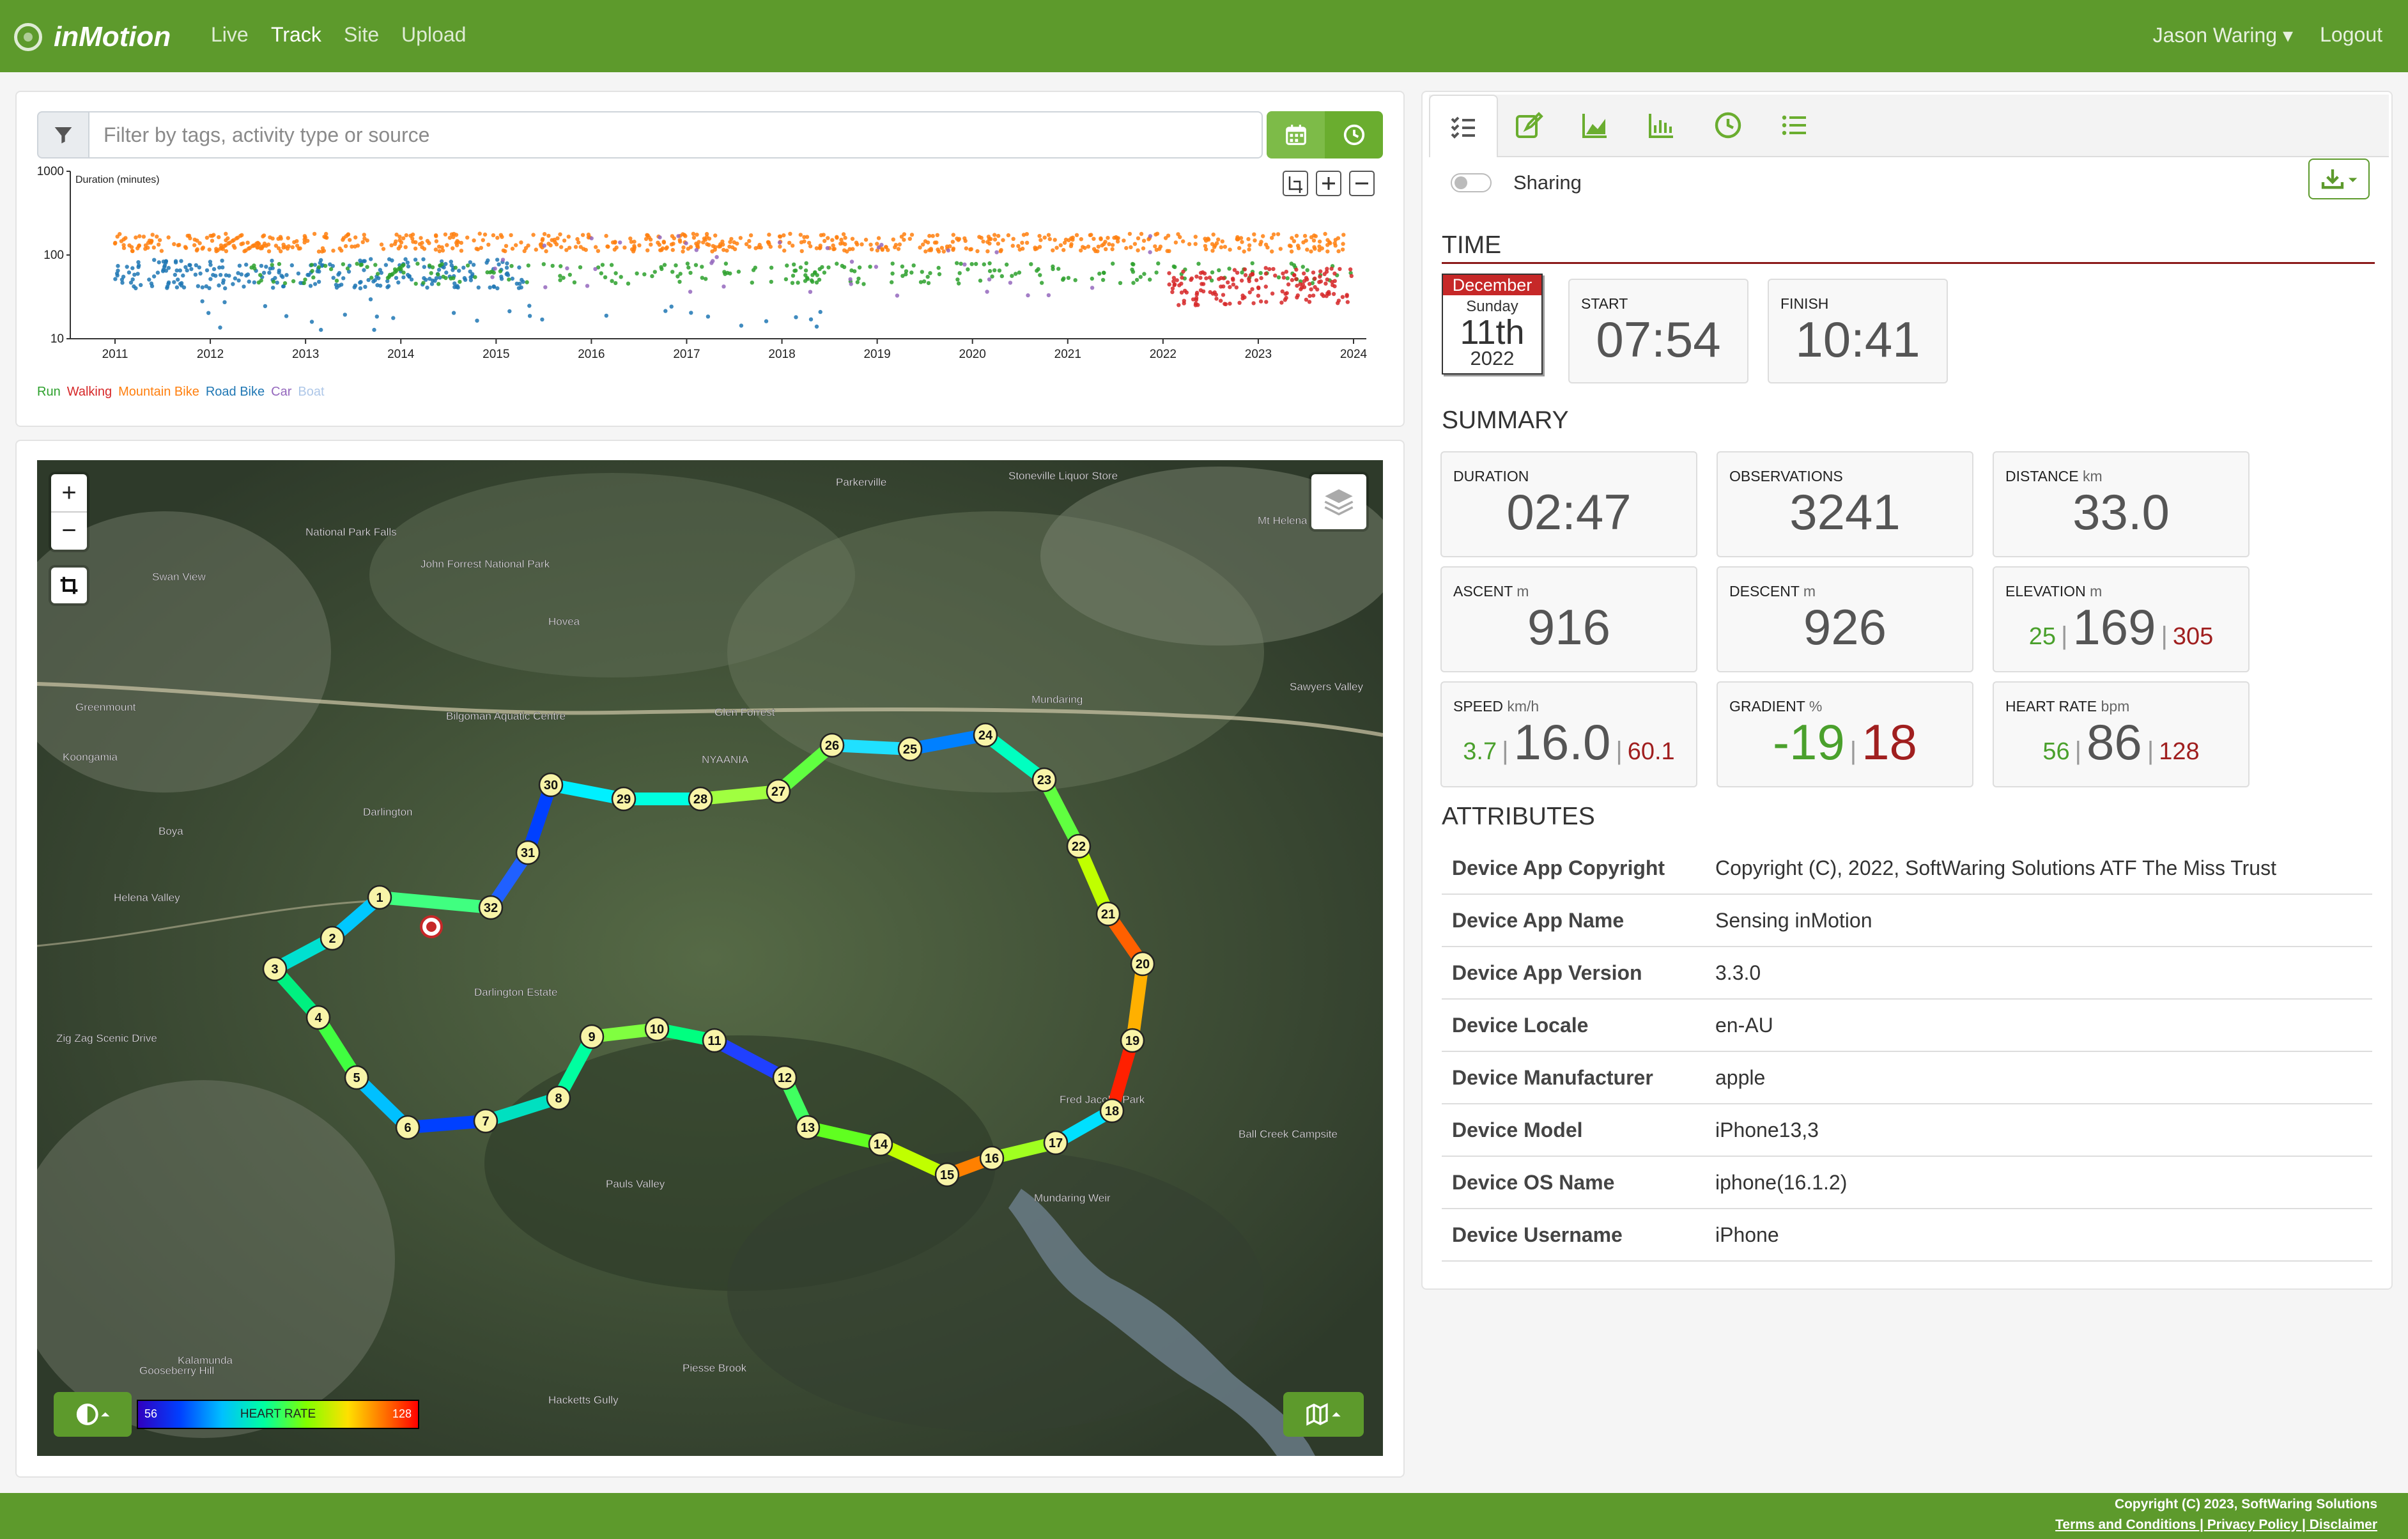 Image resolution: width=2408 pixels, height=1539 pixels. I want to click on waypoint-marker: 6, so click(408, 1127).